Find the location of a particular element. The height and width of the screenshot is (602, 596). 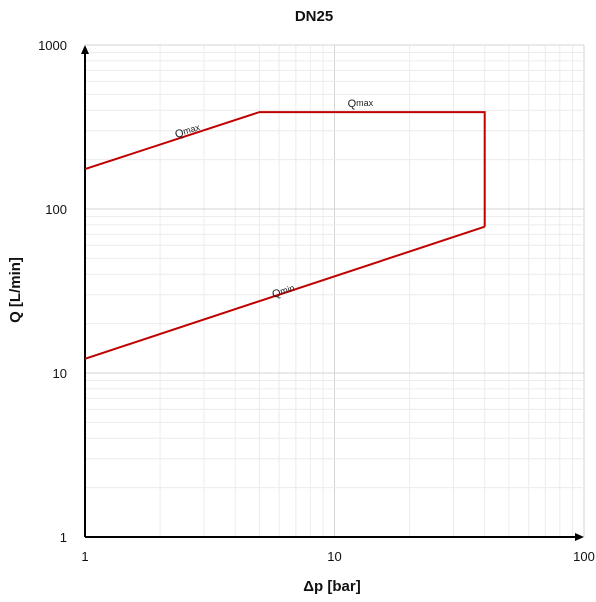

x-axis-title: Δp [bar] is located at coordinates (331, 586).